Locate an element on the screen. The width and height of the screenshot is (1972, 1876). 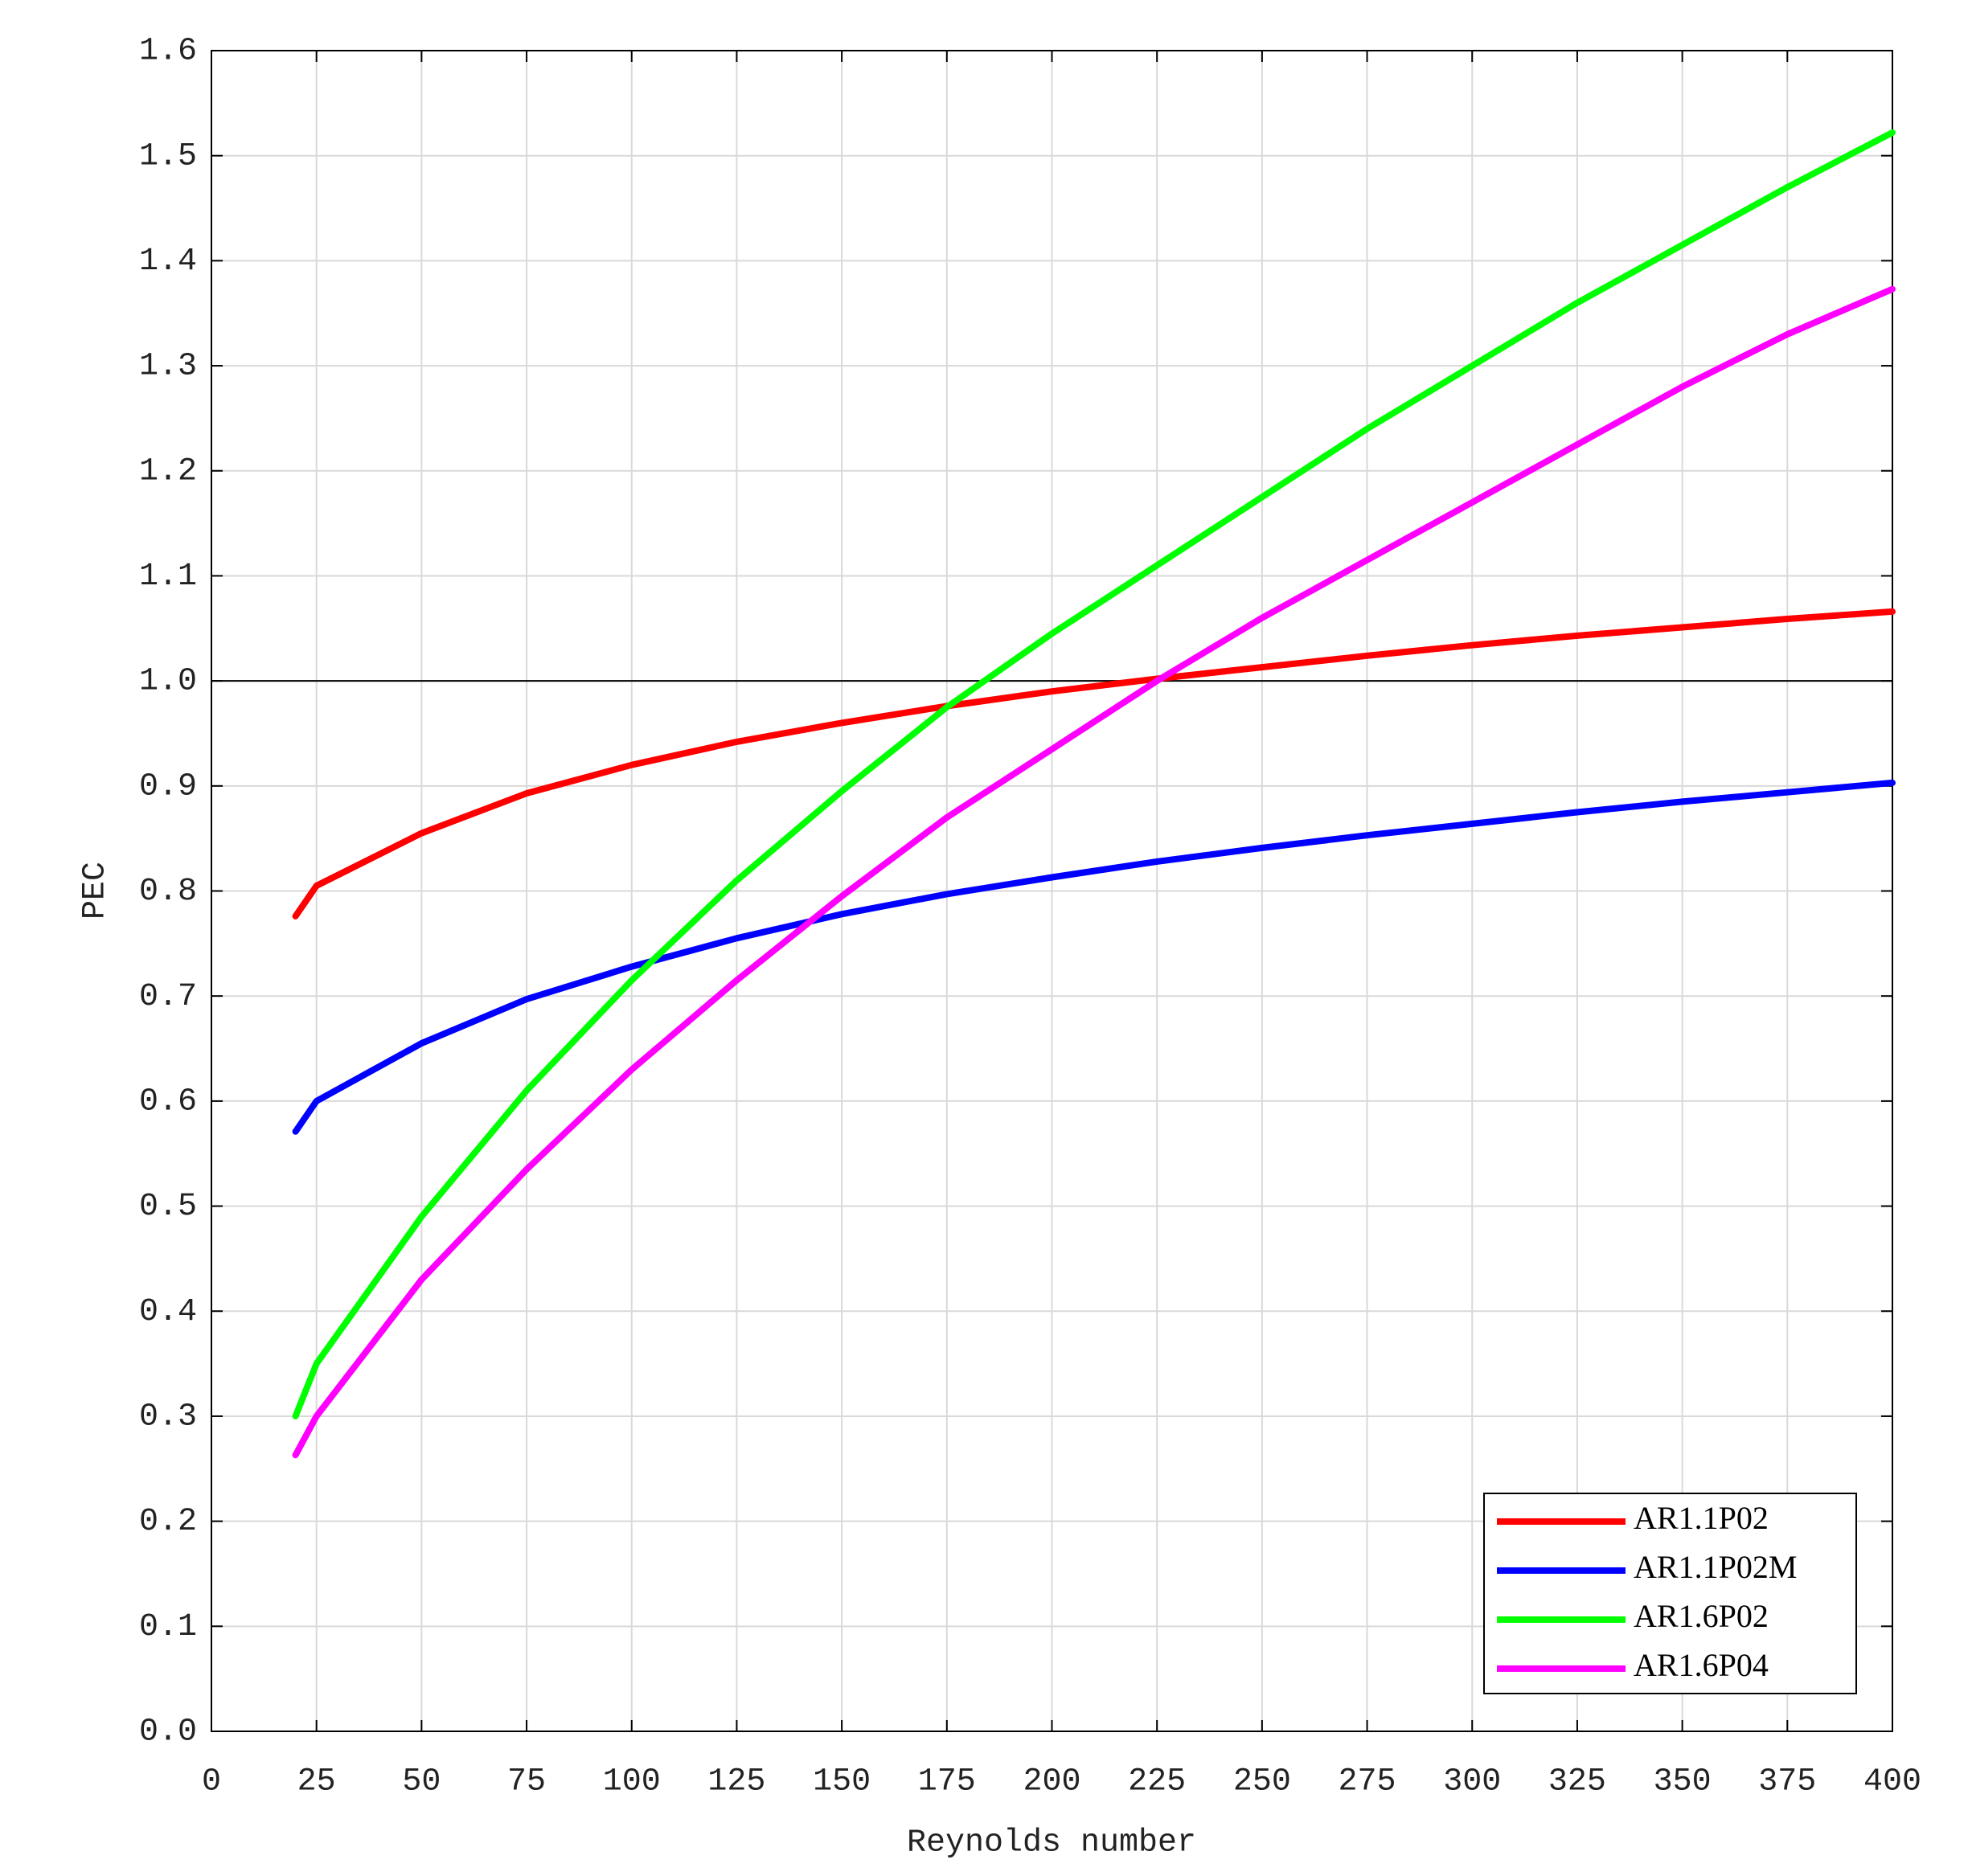
y-tick-label: 1.6 is located at coordinates (168, 52).